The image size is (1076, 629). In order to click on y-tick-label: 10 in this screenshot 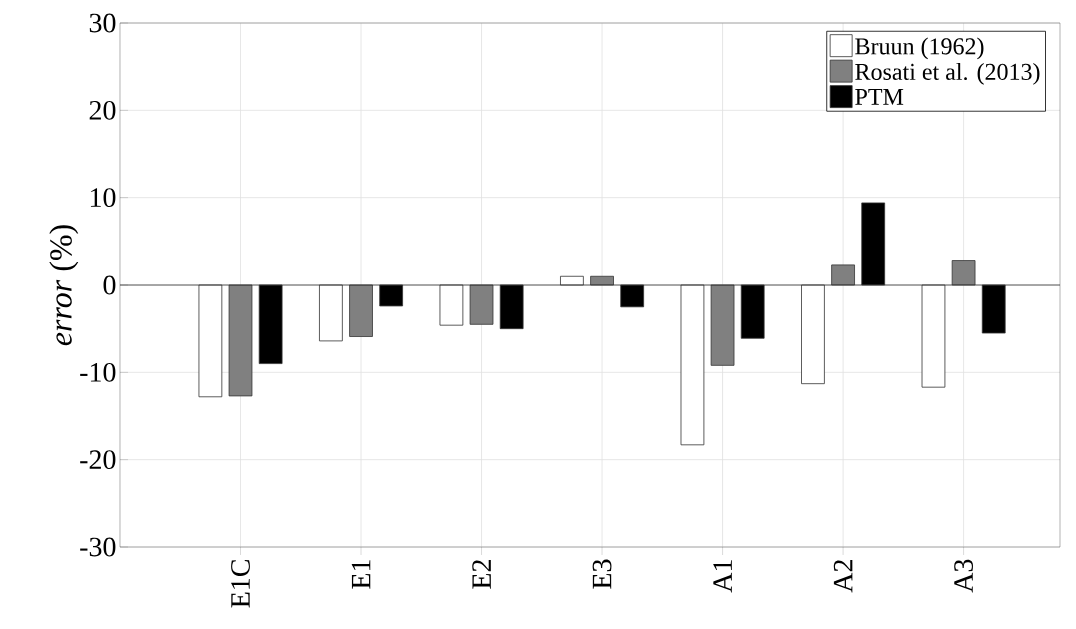, I will do `click(103, 198)`.